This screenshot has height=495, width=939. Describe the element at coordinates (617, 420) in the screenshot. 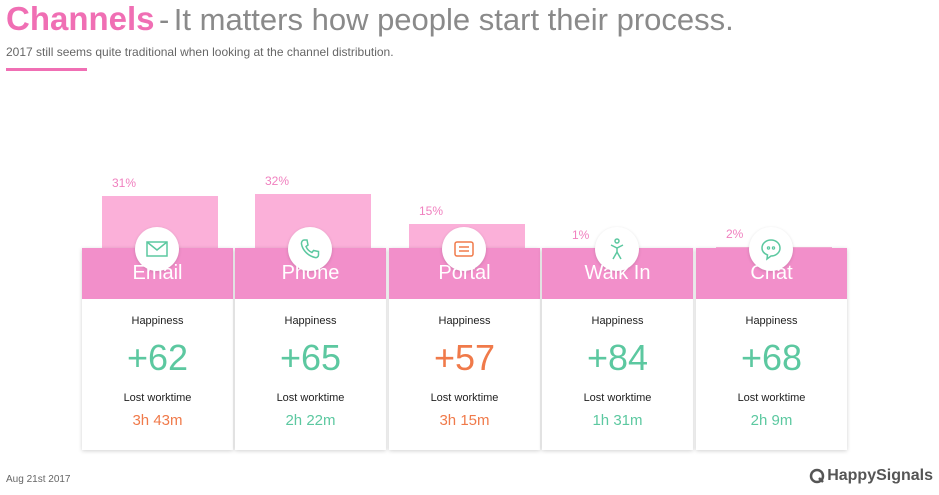

I see `lost-worktime-value: 1h 31m` at that location.